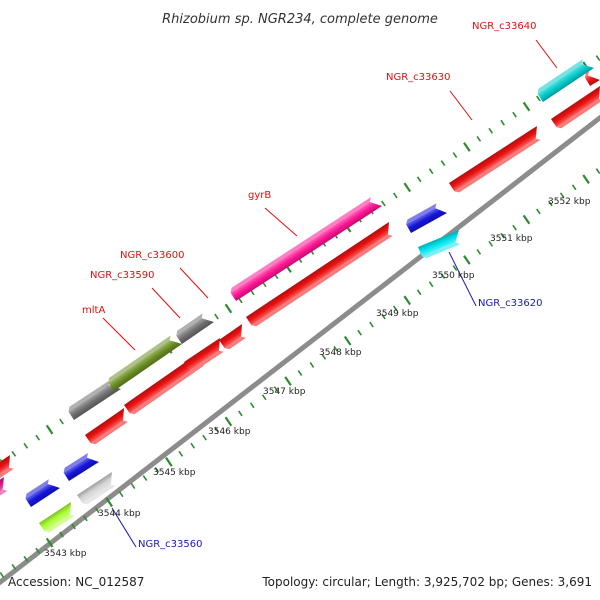 This screenshot has height=600, width=600. What do you see at coordinates (152, 255) in the screenshot?
I see `gene-label-text: NGR_c33600` at bounding box center [152, 255].